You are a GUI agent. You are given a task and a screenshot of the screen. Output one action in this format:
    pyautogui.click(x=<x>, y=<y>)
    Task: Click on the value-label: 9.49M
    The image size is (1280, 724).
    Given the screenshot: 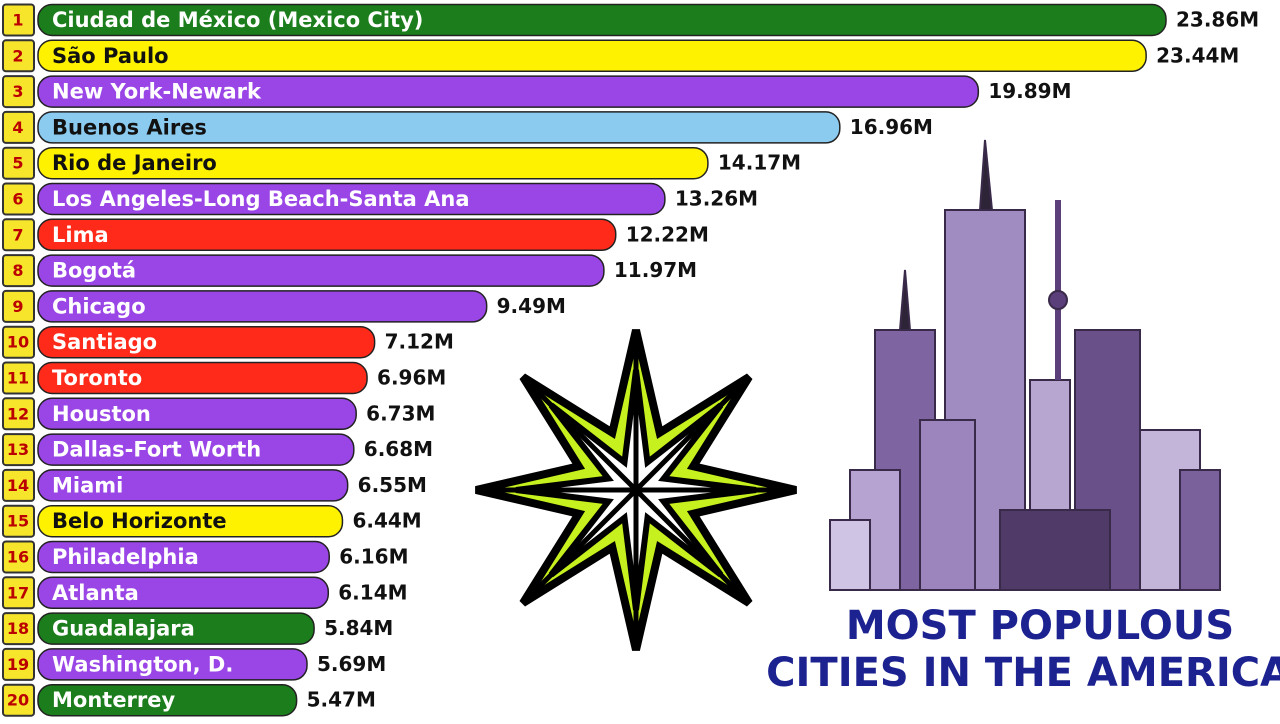 What is the action you would take?
    pyautogui.click(x=531, y=306)
    